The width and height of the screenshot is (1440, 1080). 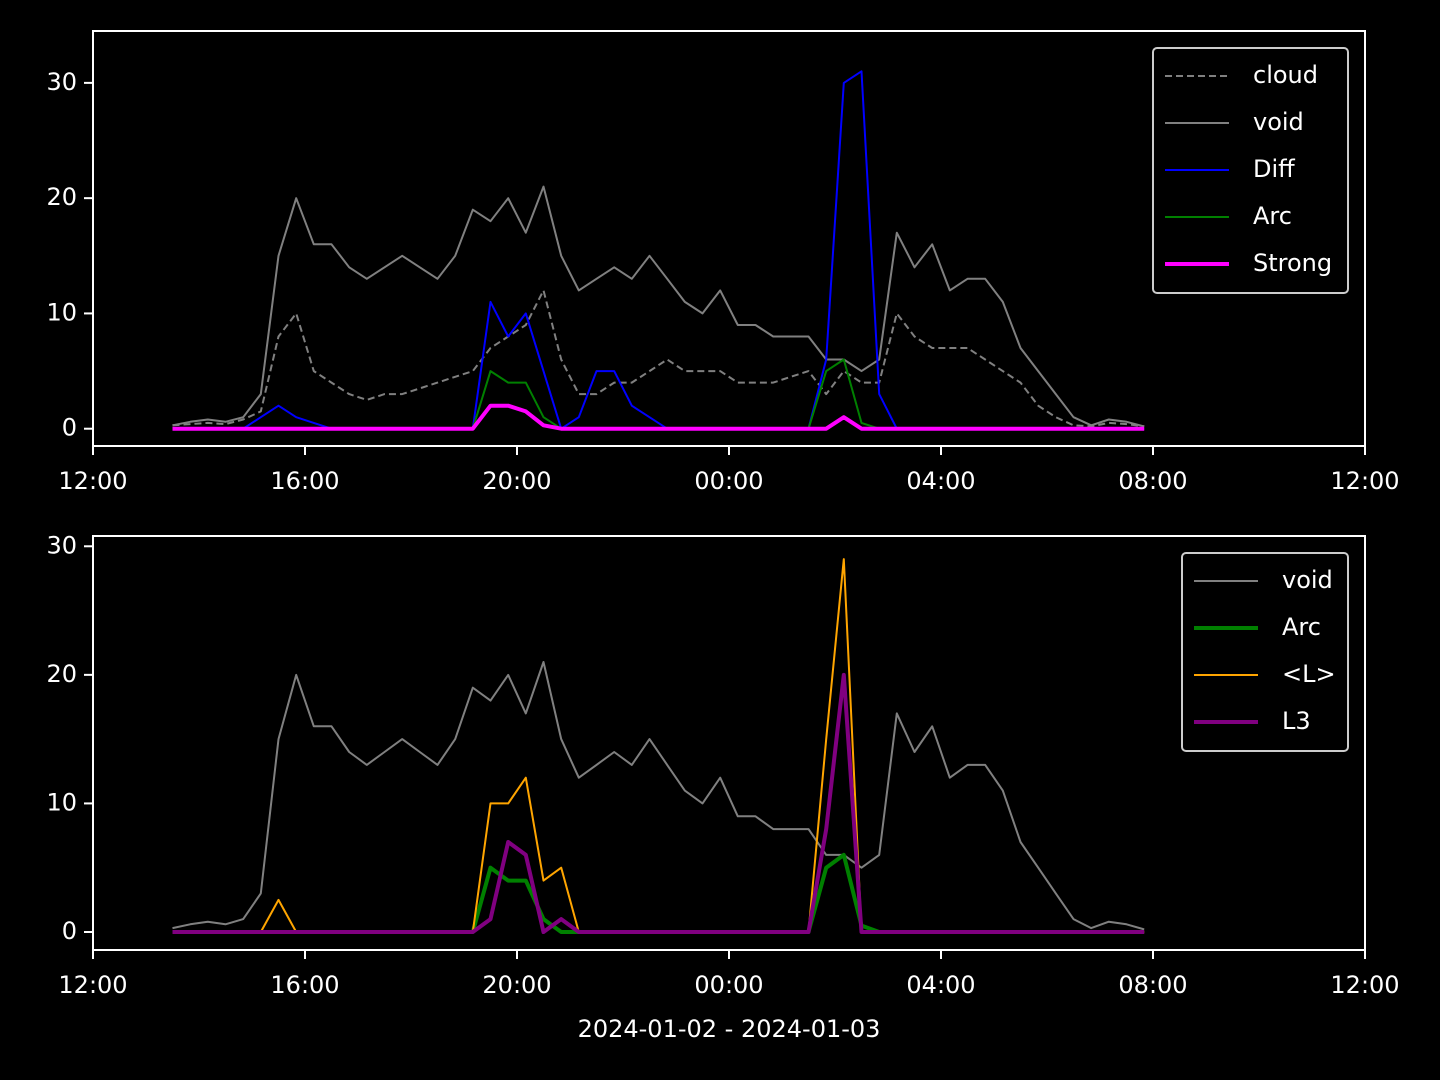 I want to click on legend-label: cloud, so click(x=1285, y=75).